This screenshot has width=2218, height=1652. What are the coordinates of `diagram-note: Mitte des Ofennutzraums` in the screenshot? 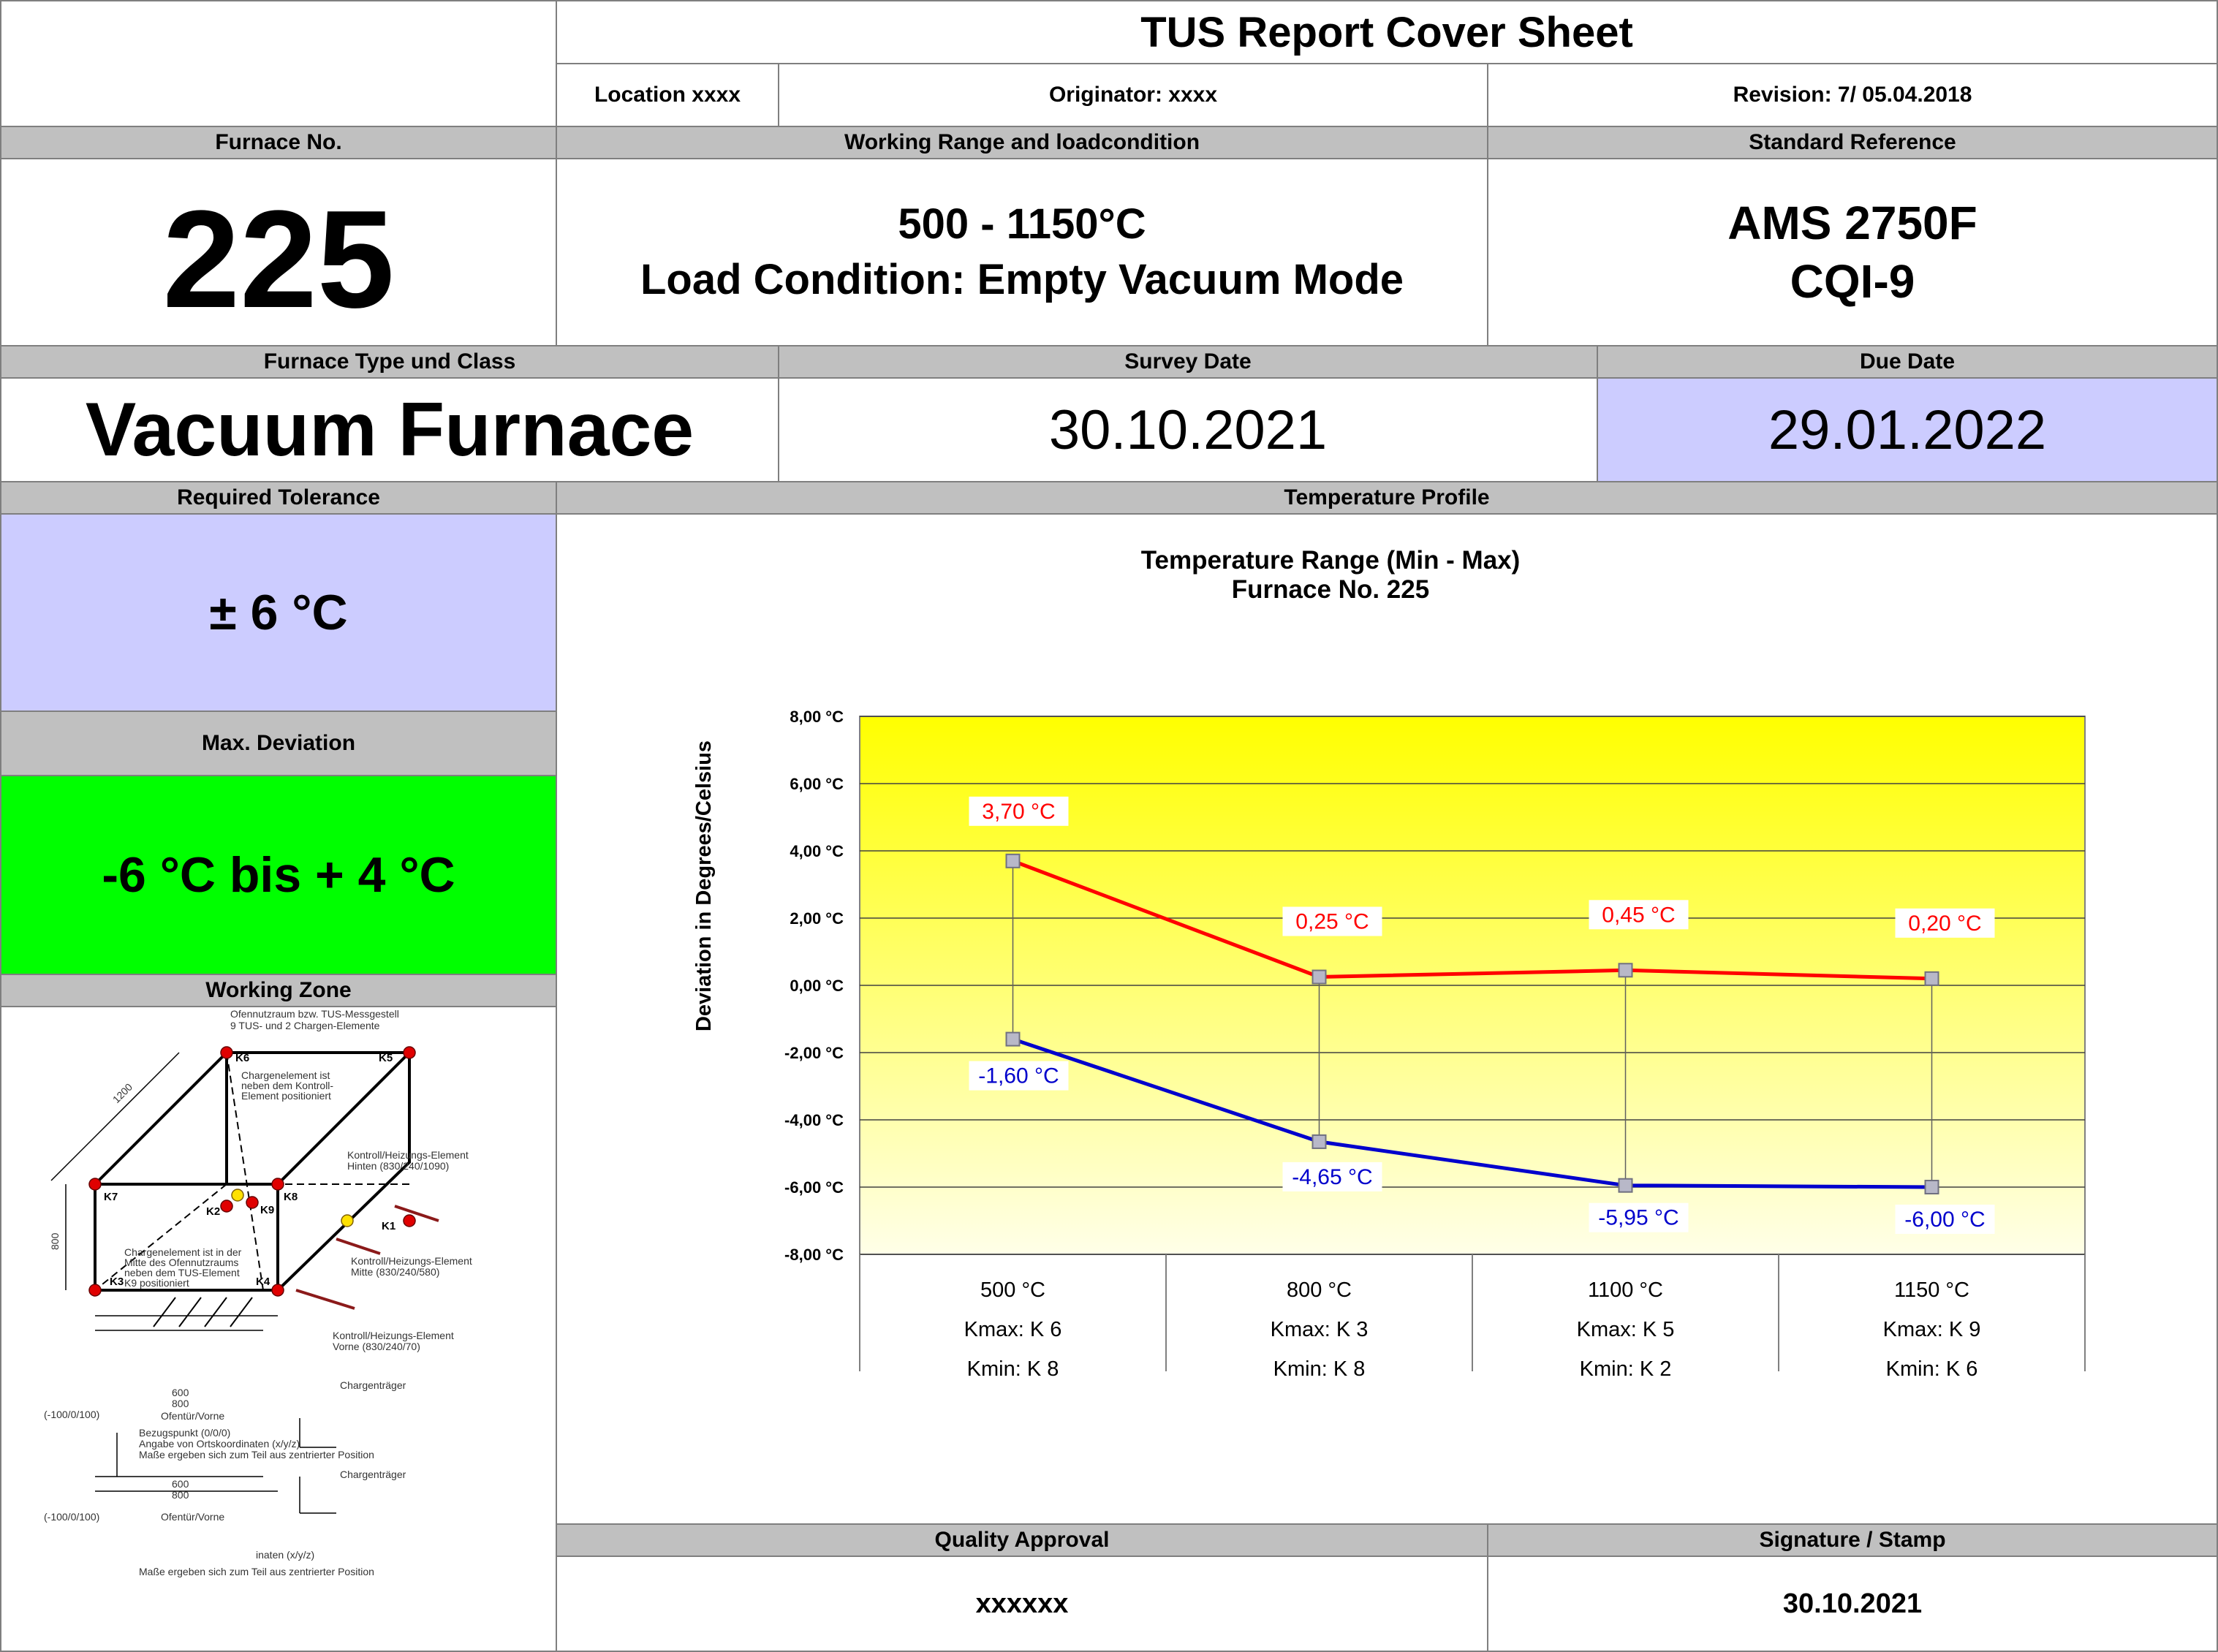 It's located at (181, 1262).